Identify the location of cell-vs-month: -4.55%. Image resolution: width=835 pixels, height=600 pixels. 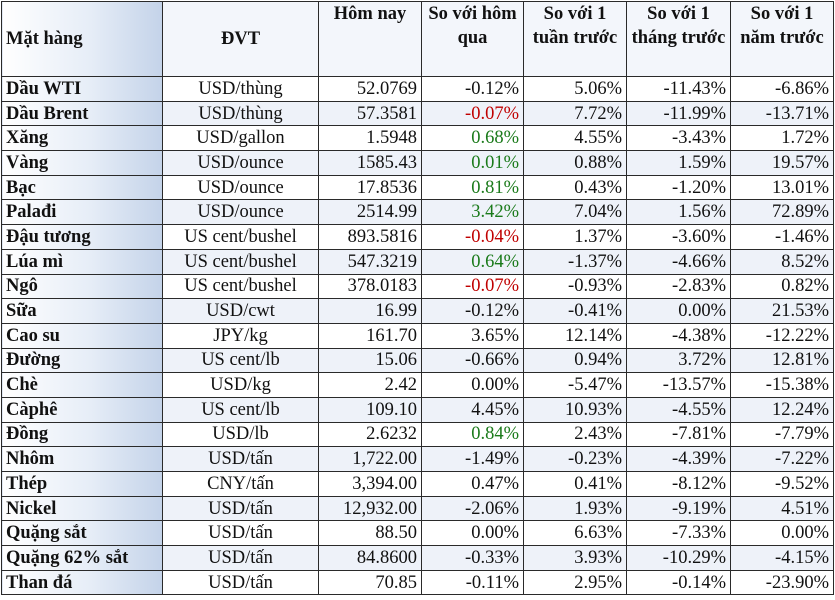
(678, 409).